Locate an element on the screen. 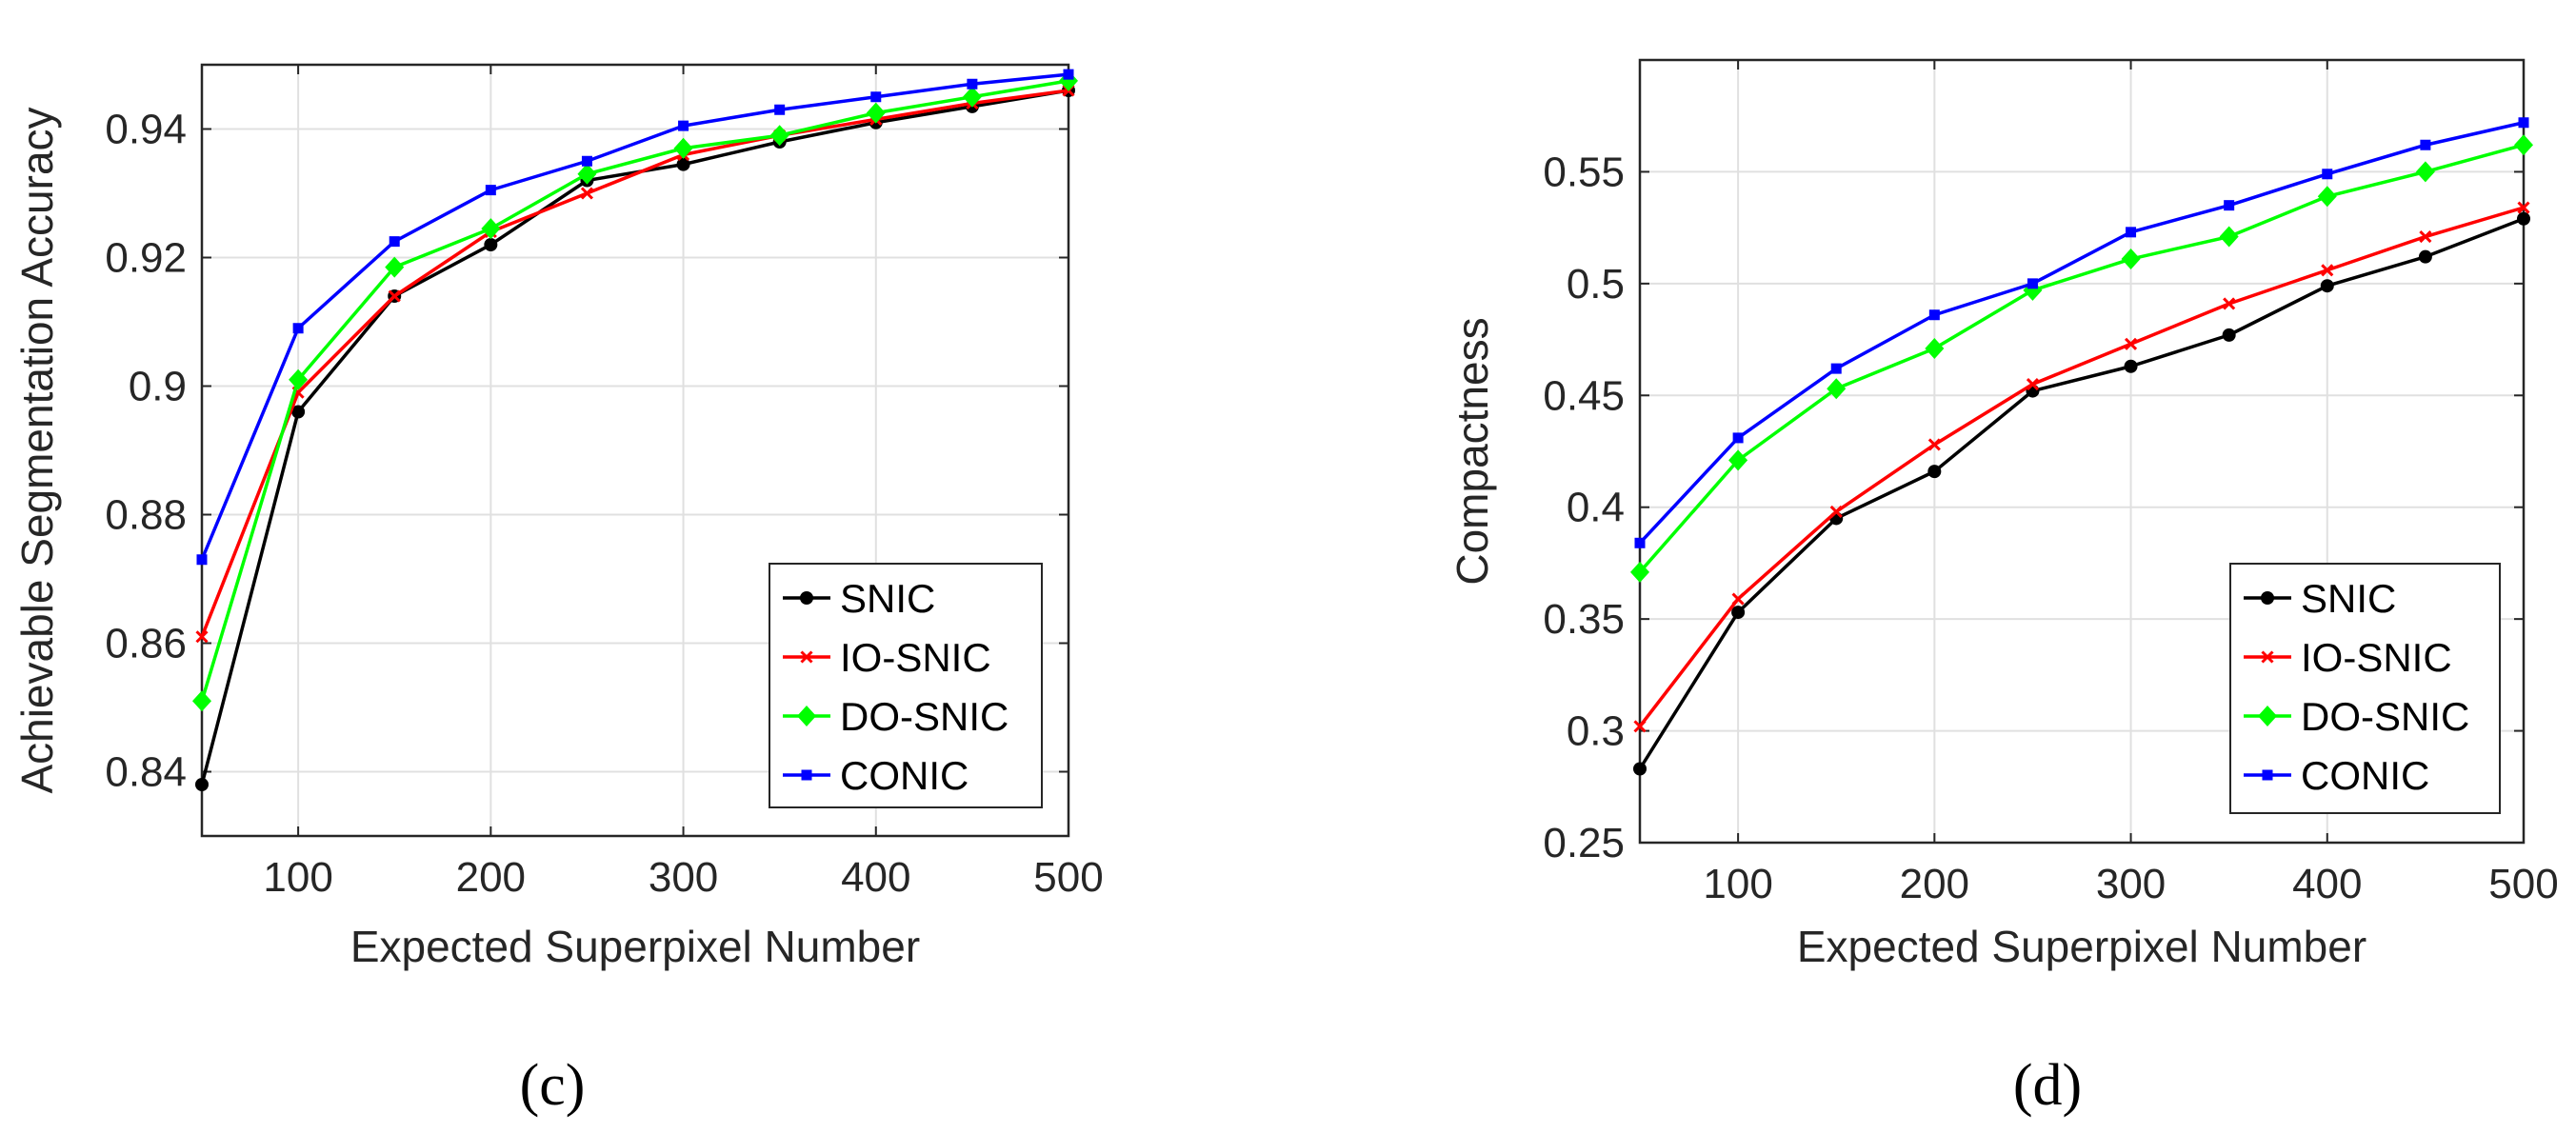  chart-1-legend-label-io-snic: IO-SNIC is located at coordinates (915, 657).